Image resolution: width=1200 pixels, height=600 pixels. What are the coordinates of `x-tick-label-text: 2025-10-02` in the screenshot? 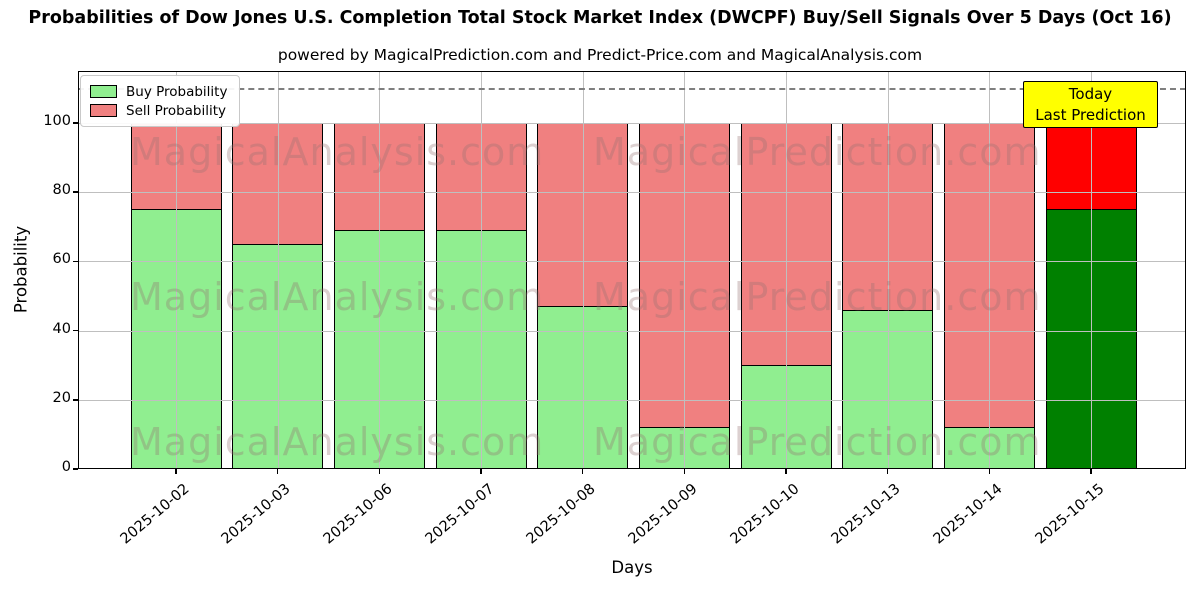 It's located at (155, 514).